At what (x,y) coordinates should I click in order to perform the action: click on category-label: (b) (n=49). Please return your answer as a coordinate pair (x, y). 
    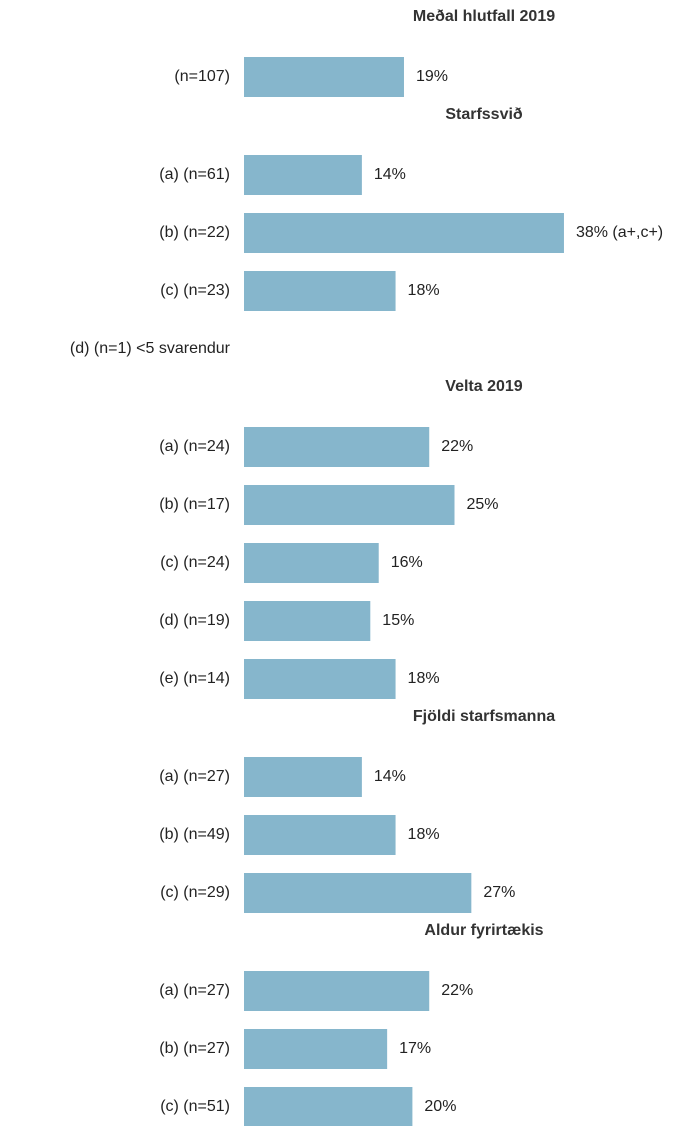
    Looking at the image, I should click on (194, 834).